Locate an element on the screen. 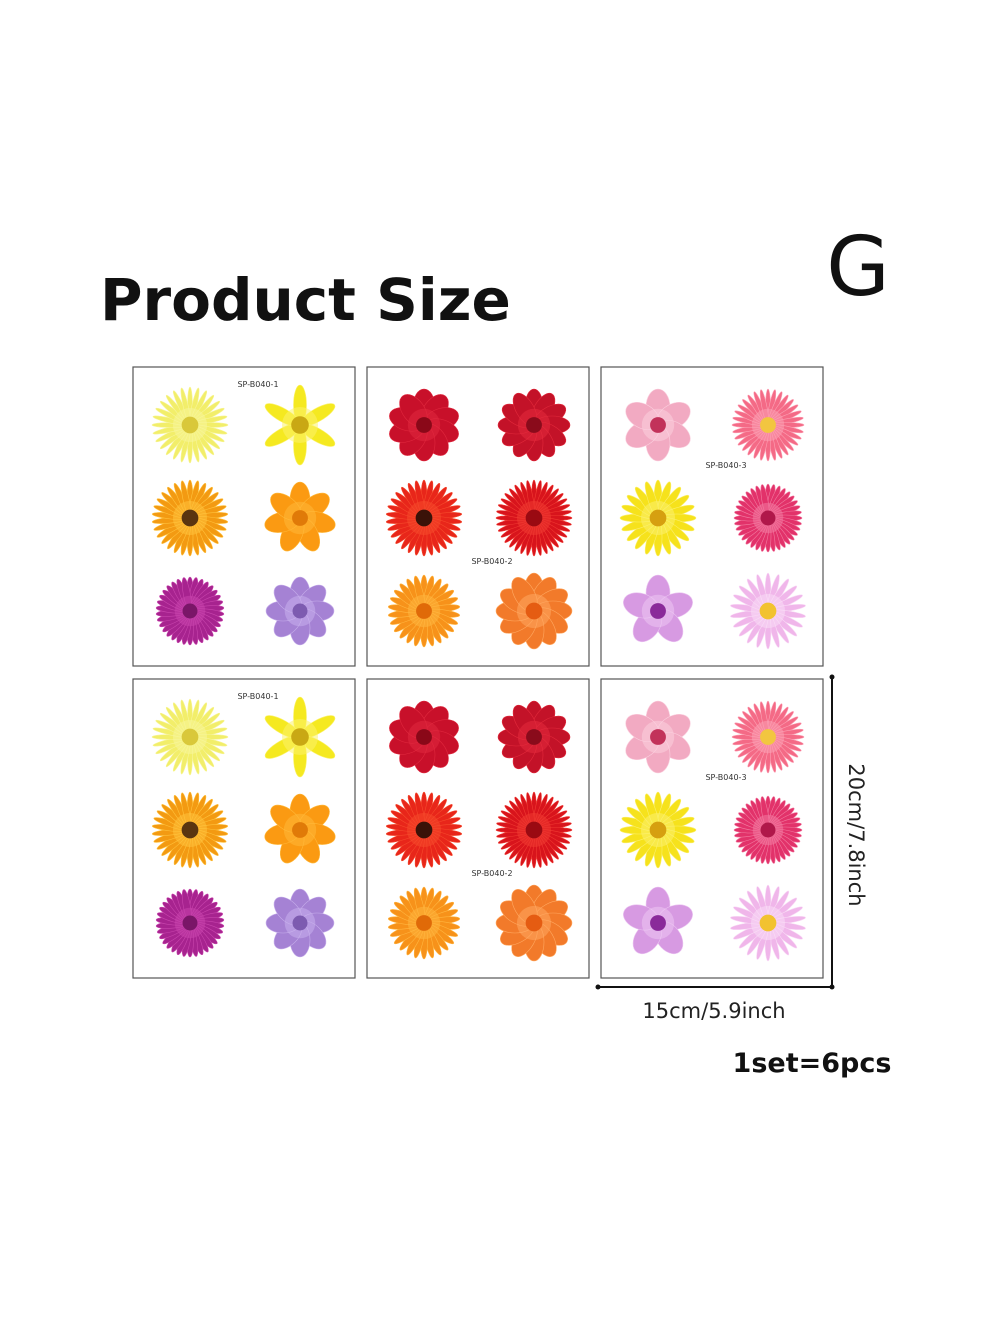 The height and width of the screenshot is (1333, 1000). width-label: 15cm/5.9inch is located at coordinates (713, 1011).